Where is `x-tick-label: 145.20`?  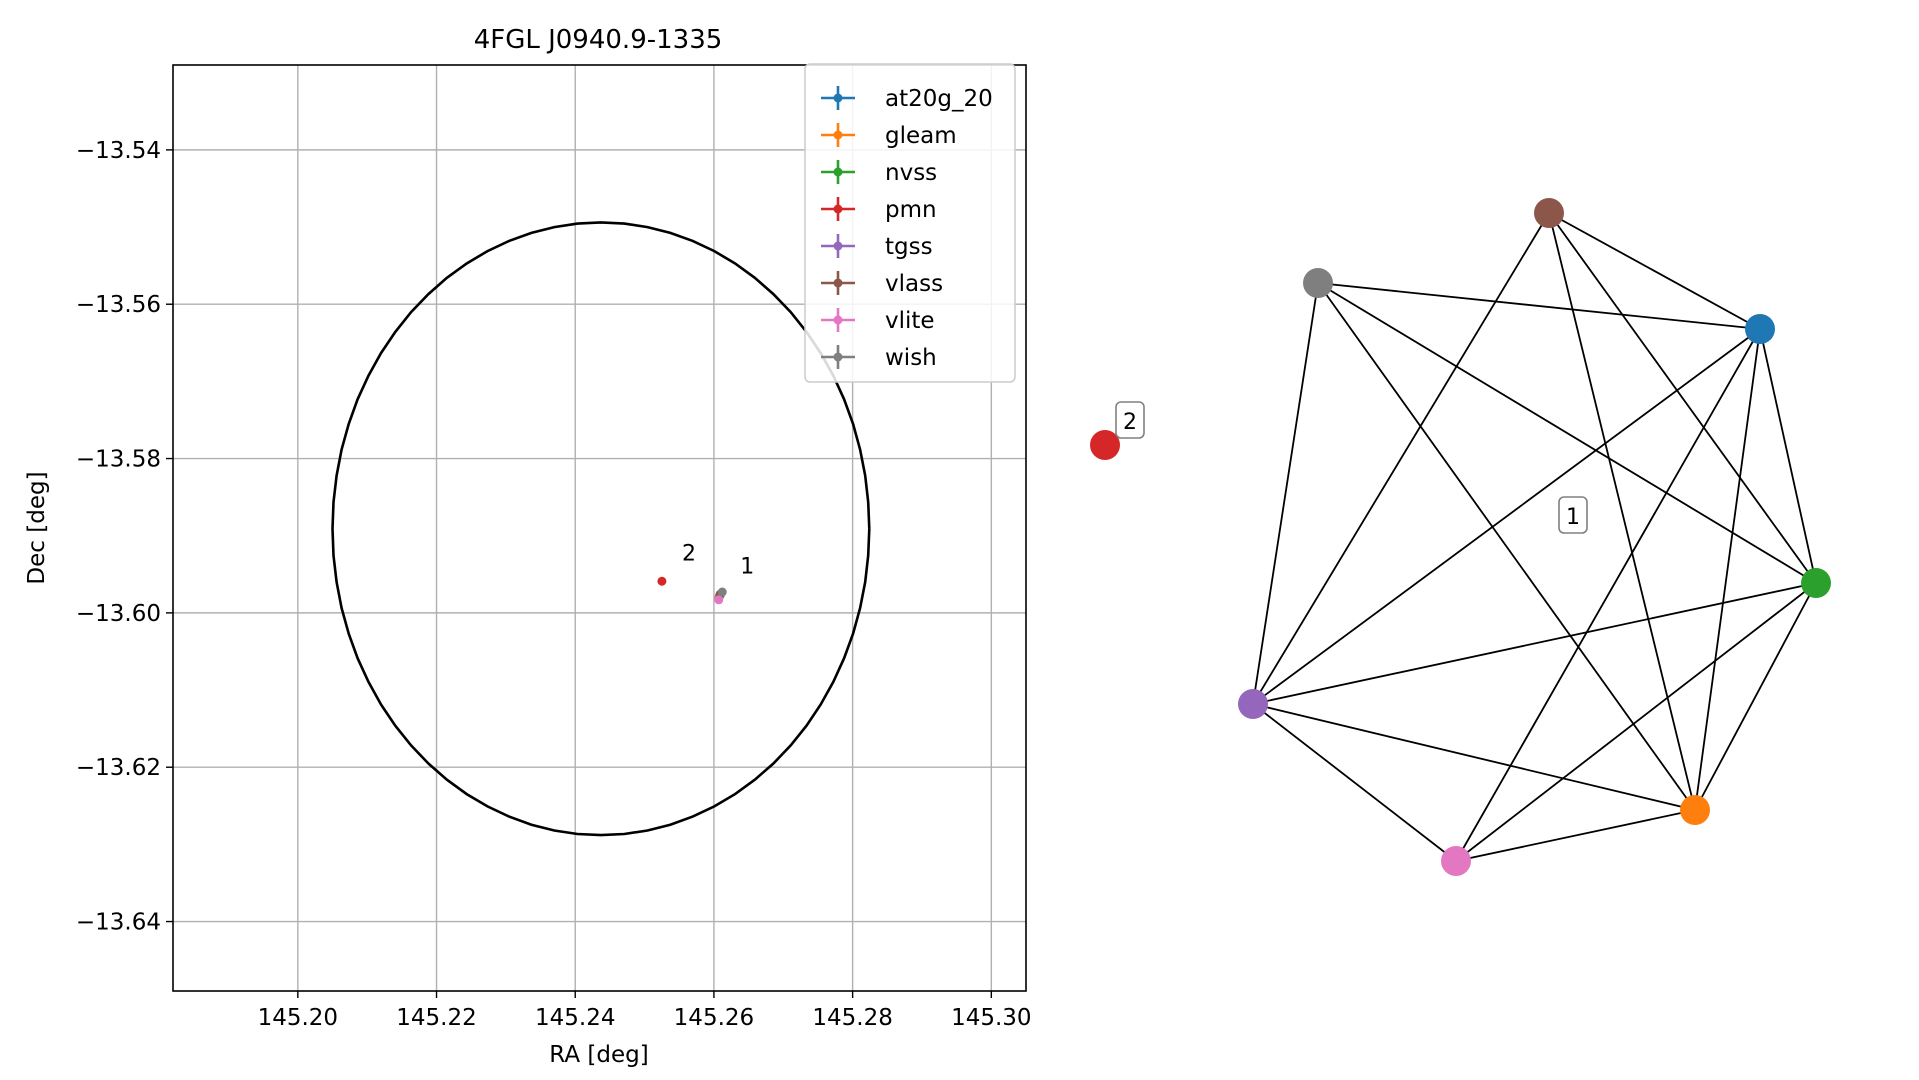
x-tick-label: 145.20 is located at coordinates (298, 1018).